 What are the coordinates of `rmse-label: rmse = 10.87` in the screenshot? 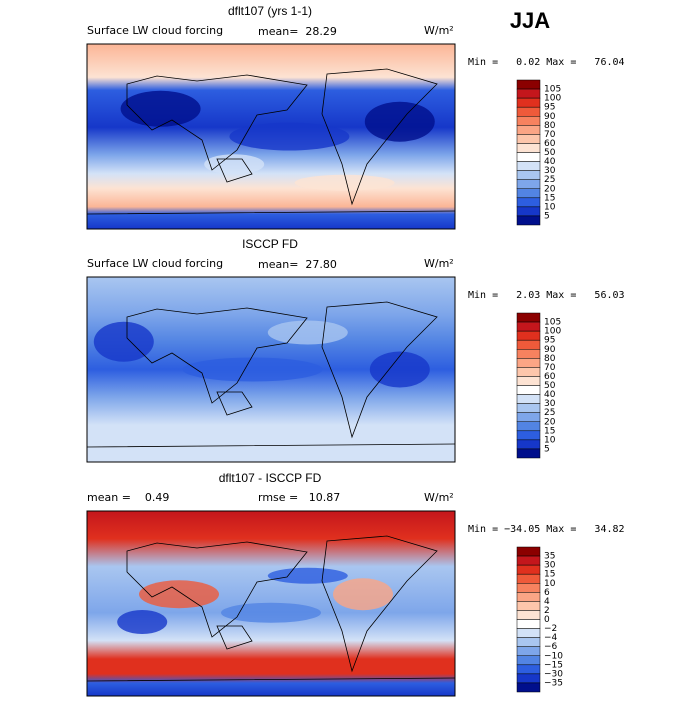 It's located at (299, 497).